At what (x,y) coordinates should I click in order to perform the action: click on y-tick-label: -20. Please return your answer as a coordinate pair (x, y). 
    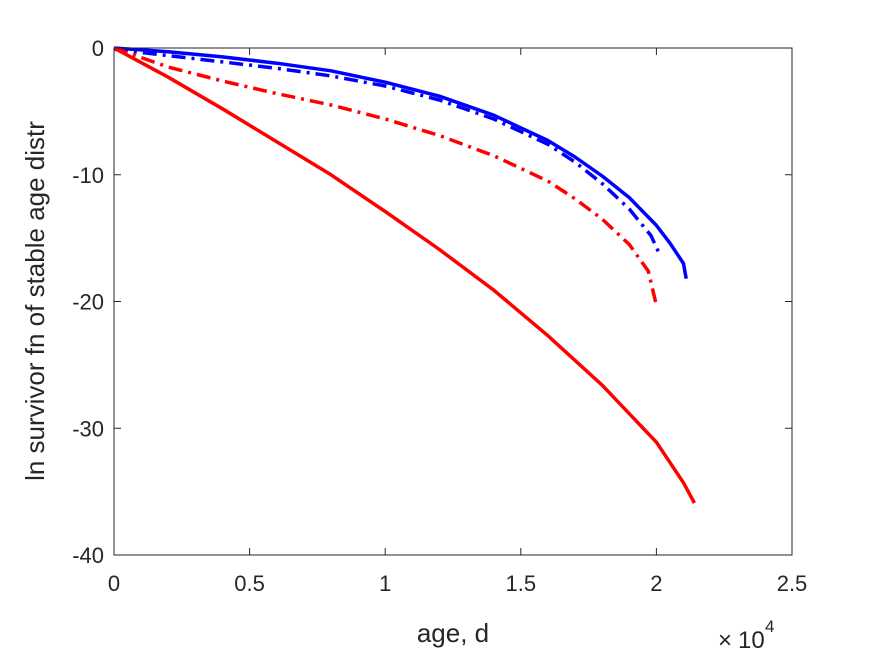
    Looking at the image, I should click on (88, 302).